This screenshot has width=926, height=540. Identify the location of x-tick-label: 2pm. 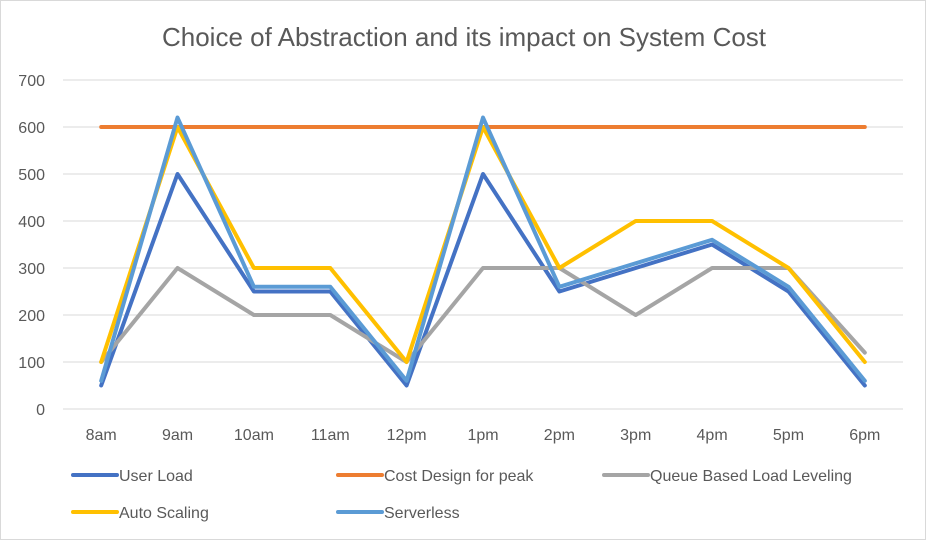
(559, 435).